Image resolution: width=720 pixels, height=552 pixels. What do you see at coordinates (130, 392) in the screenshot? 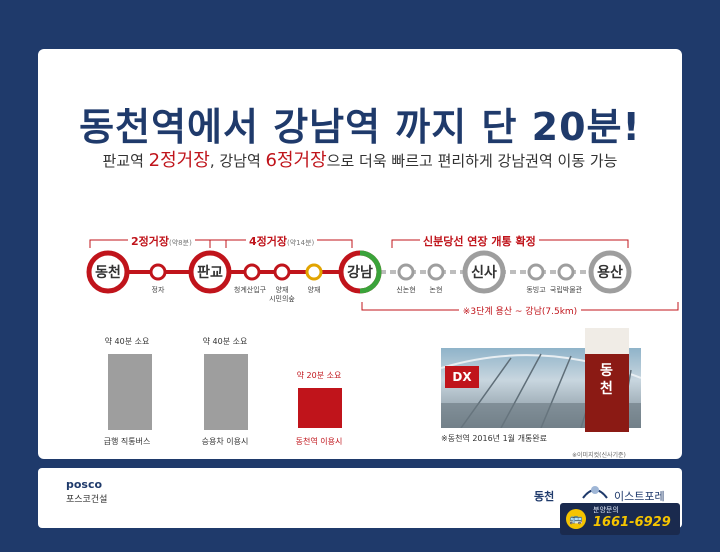
I see `bar-bus` at bounding box center [130, 392].